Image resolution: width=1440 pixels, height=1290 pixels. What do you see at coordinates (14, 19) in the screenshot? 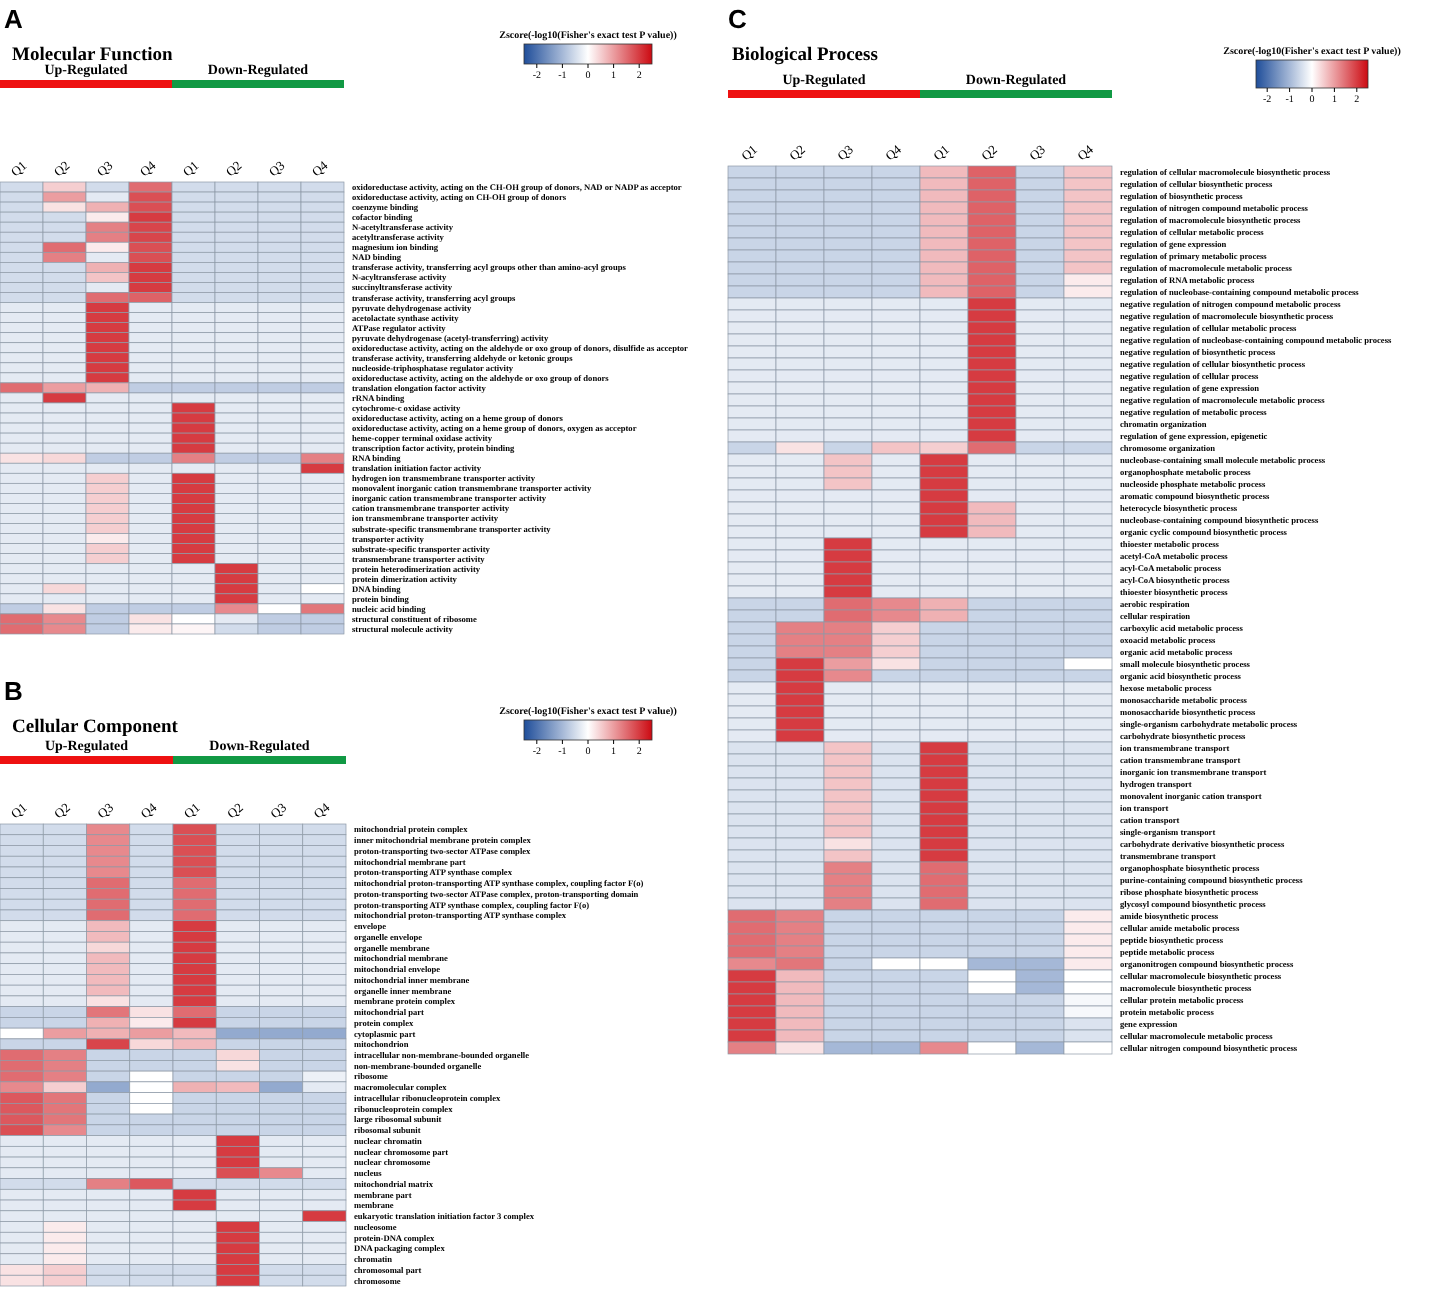
I see `text: A` at bounding box center [14, 19].